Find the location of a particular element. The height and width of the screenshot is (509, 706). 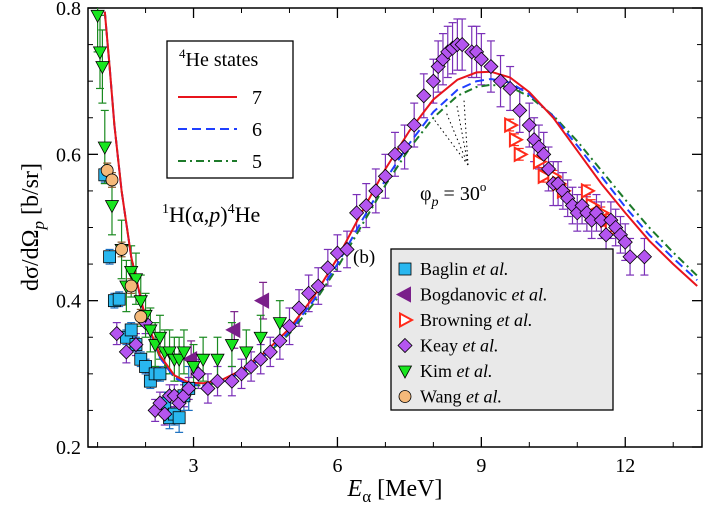

x-axis-label-sub: α is located at coordinates (366, 496).